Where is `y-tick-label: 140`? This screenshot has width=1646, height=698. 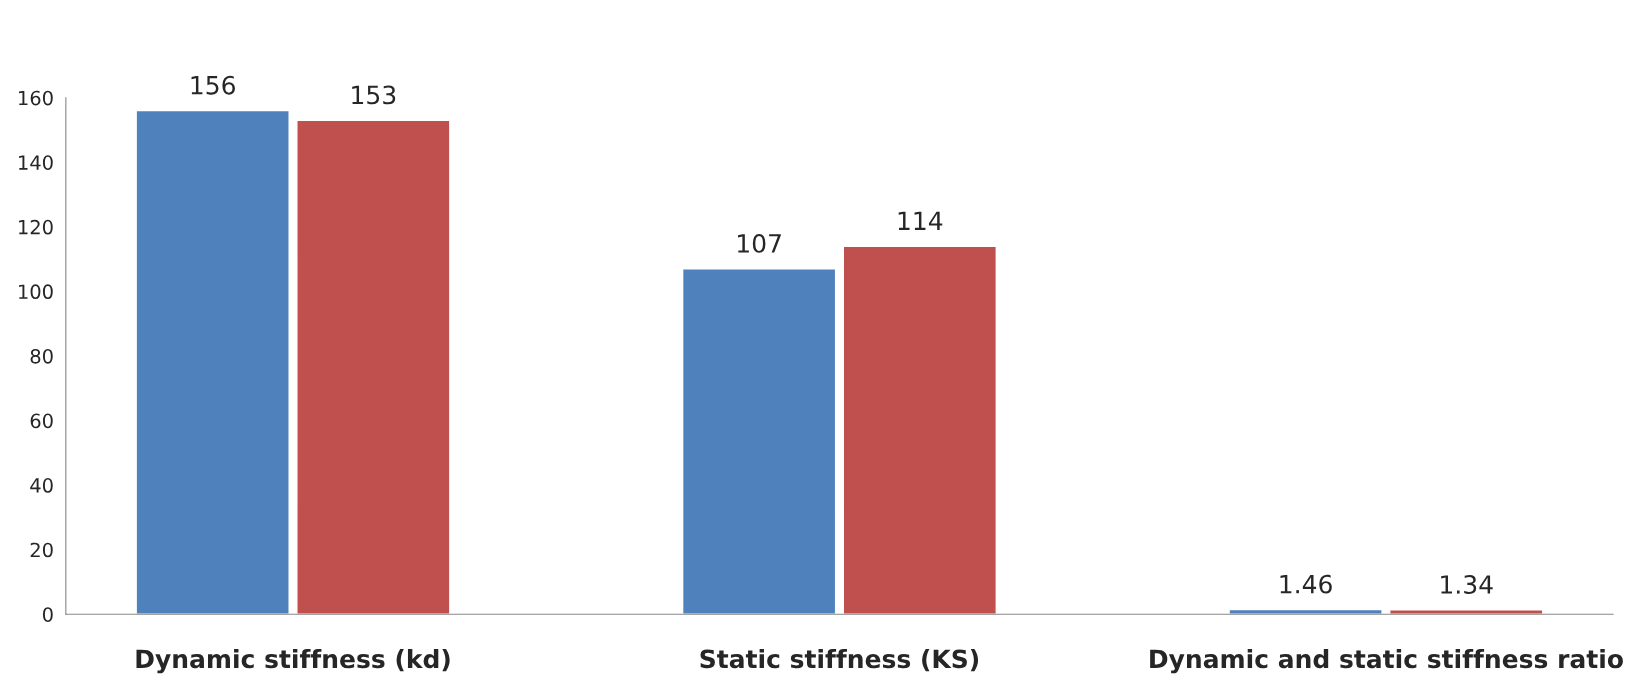
y-tick-label: 140 is located at coordinates (36, 162).